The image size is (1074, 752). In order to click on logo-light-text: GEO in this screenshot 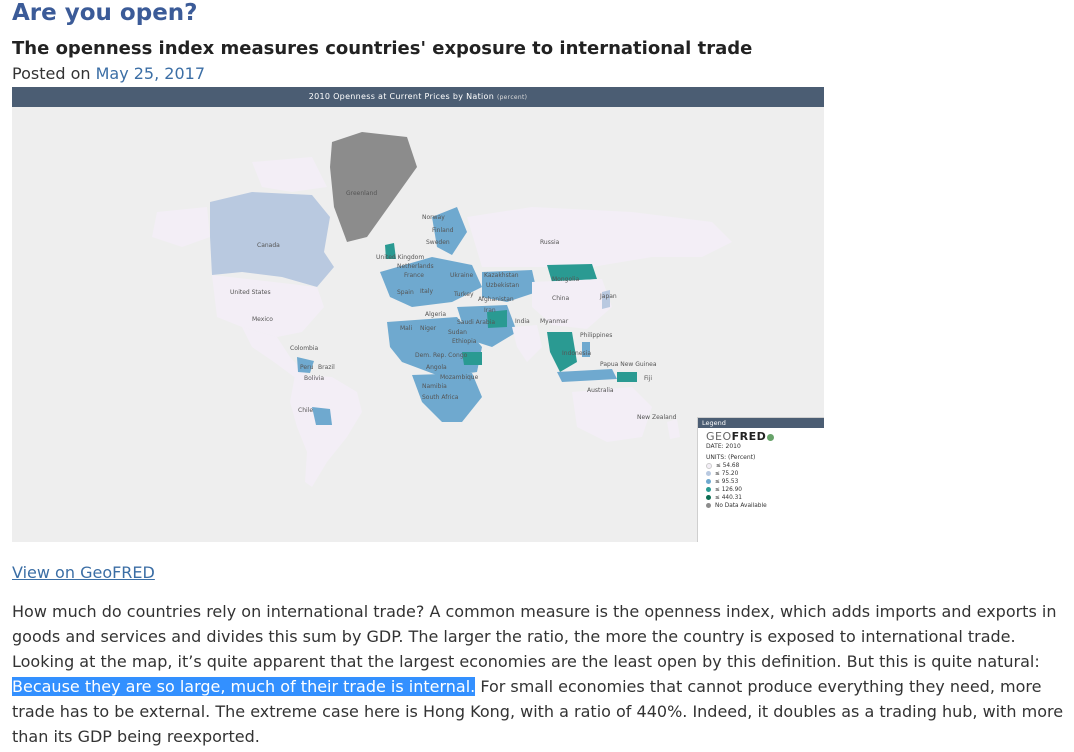, I will do `click(719, 436)`.